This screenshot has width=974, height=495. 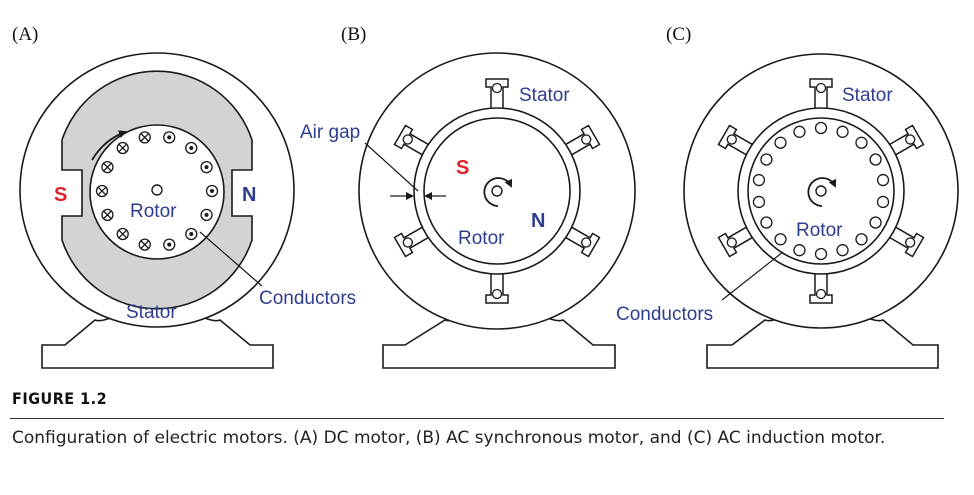 I want to click on figure-title: FIGURE 1.2, so click(x=60, y=398).